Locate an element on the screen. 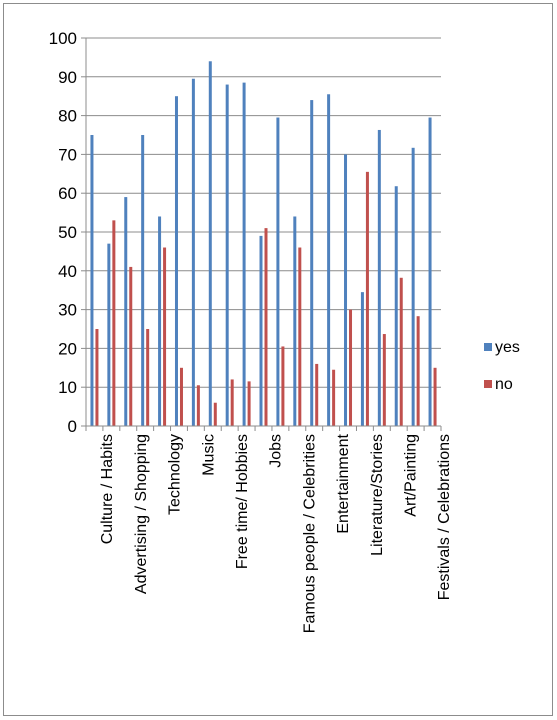  x-category-label: Technology is located at coordinates (175, 474).